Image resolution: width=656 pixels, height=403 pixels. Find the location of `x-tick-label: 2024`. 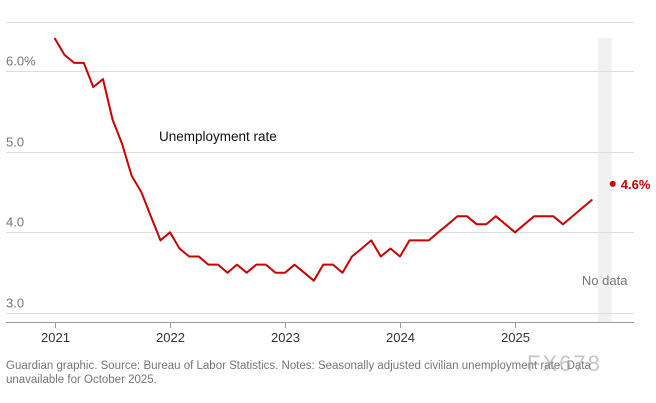

x-tick-label: 2024 is located at coordinates (400, 337).